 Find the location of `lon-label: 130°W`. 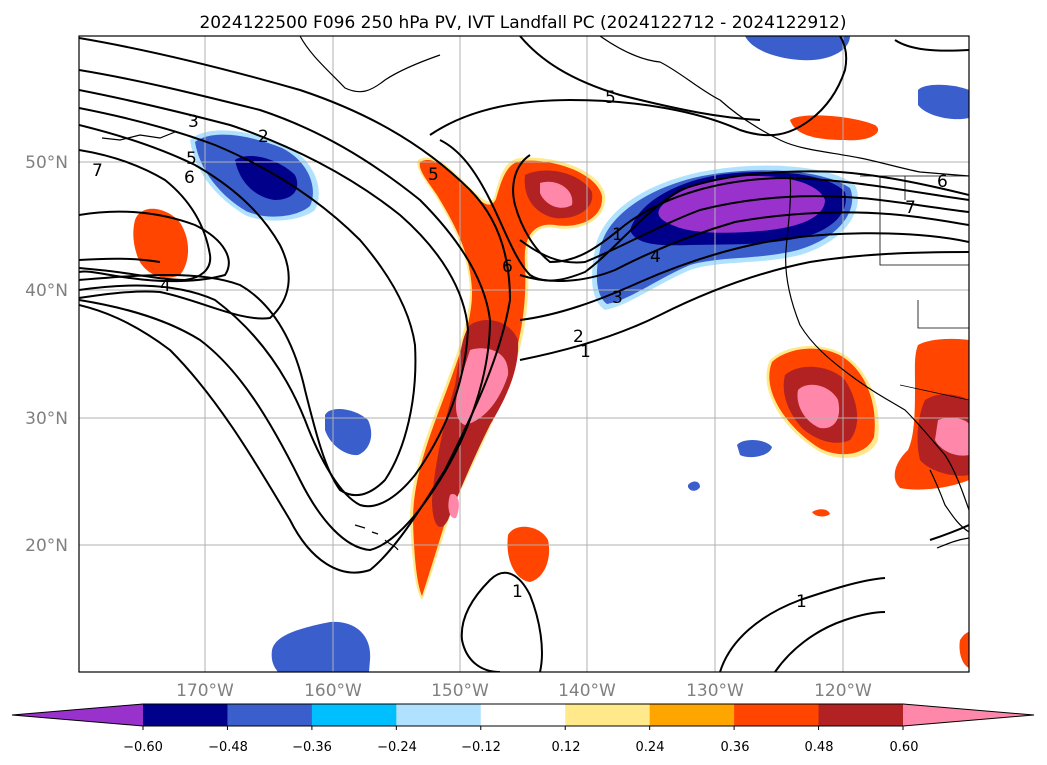

lon-label: 130°W is located at coordinates (715, 691).